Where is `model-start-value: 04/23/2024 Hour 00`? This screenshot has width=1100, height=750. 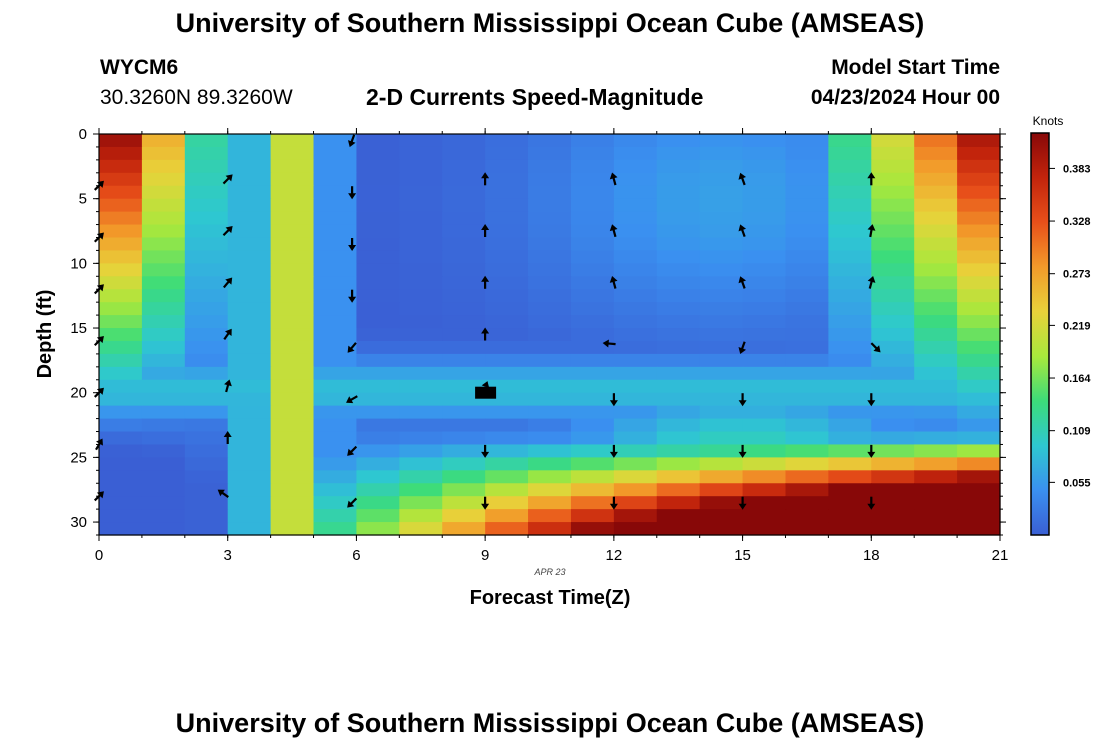 model-start-value: 04/23/2024 Hour 00 is located at coordinates (905, 97).